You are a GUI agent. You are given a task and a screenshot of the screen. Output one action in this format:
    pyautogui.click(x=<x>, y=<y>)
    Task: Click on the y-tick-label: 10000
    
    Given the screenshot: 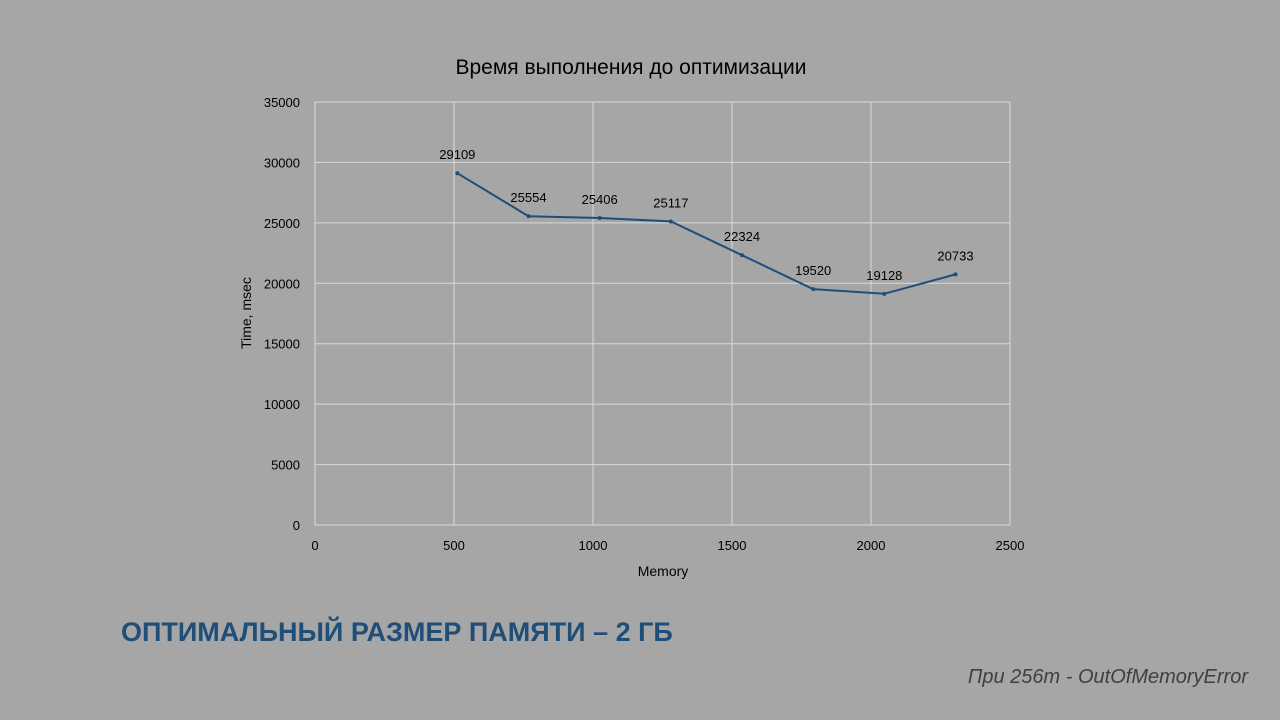 What is the action you would take?
    pyautogui.click(x=282, y=404)
    